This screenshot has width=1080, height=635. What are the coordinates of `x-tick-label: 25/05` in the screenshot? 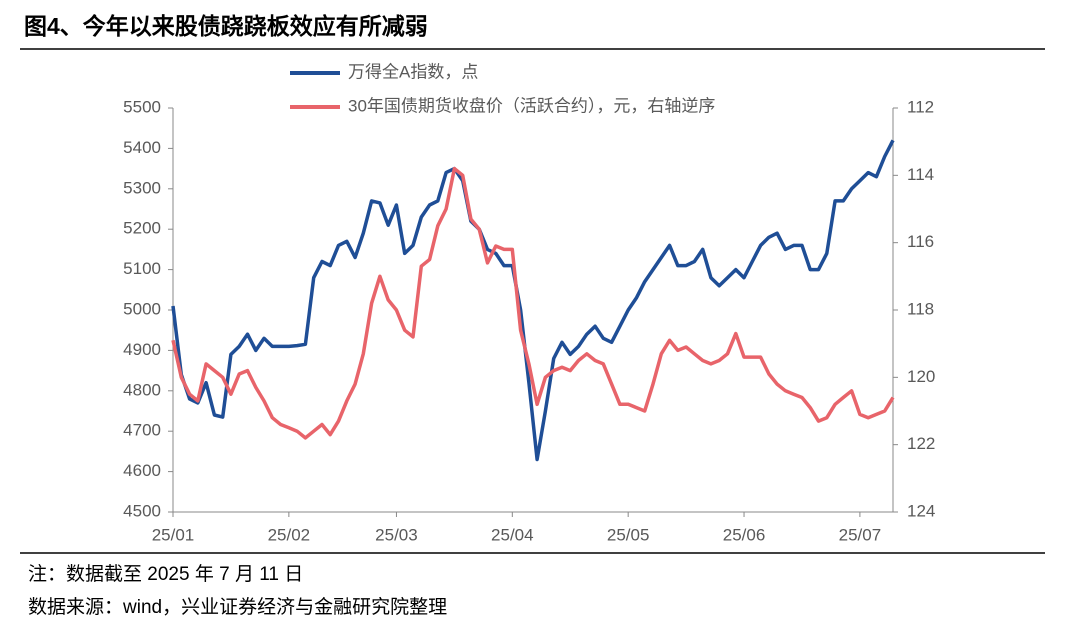 It's located at (628, 534).